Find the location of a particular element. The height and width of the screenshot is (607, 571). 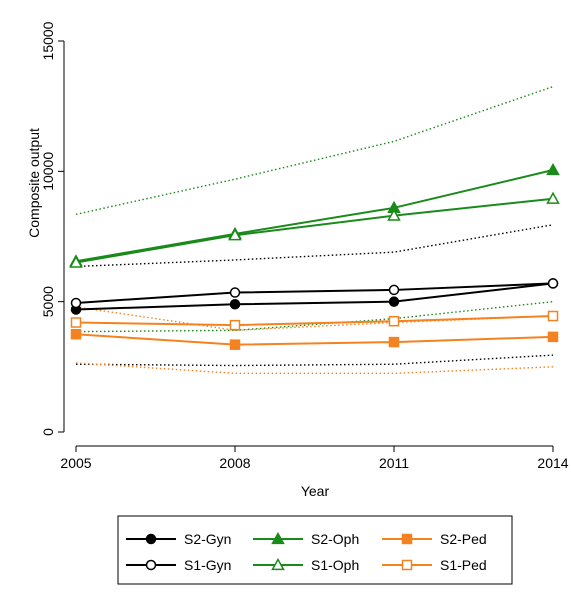

series-s2-ped is located at coordinates (314, 339).